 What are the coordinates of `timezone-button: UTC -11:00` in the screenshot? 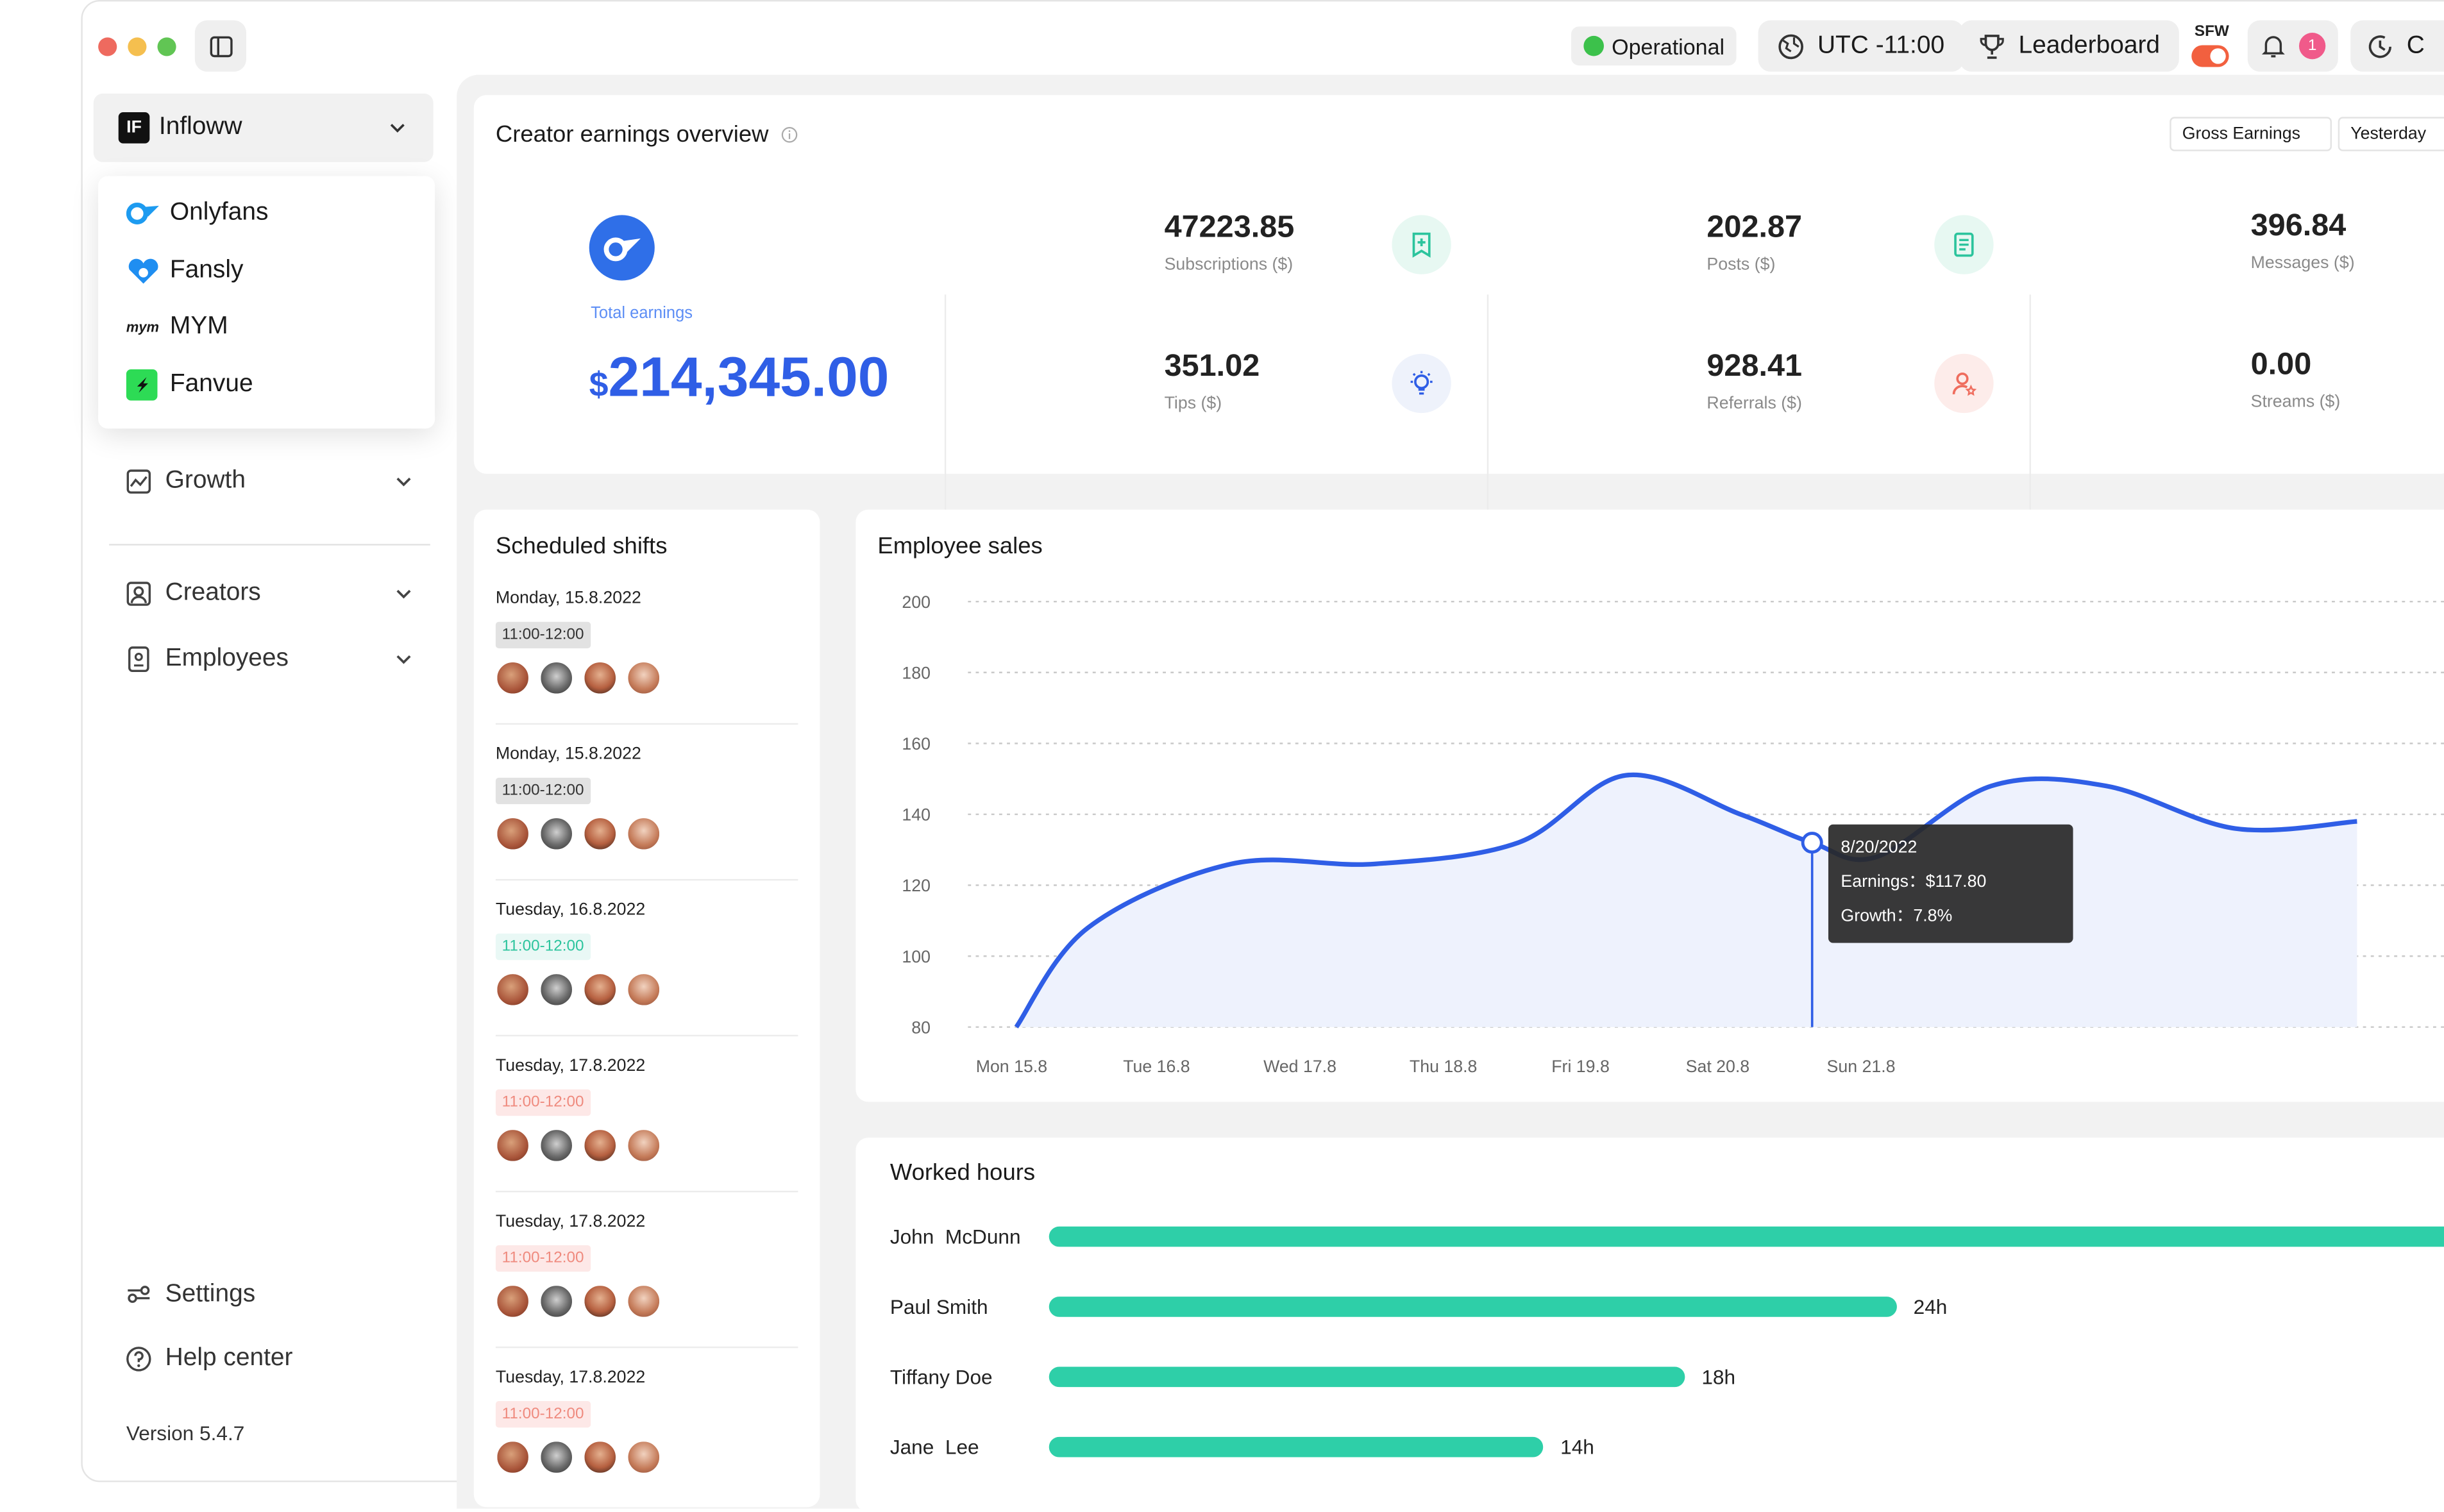 It's located at (1861, 46).